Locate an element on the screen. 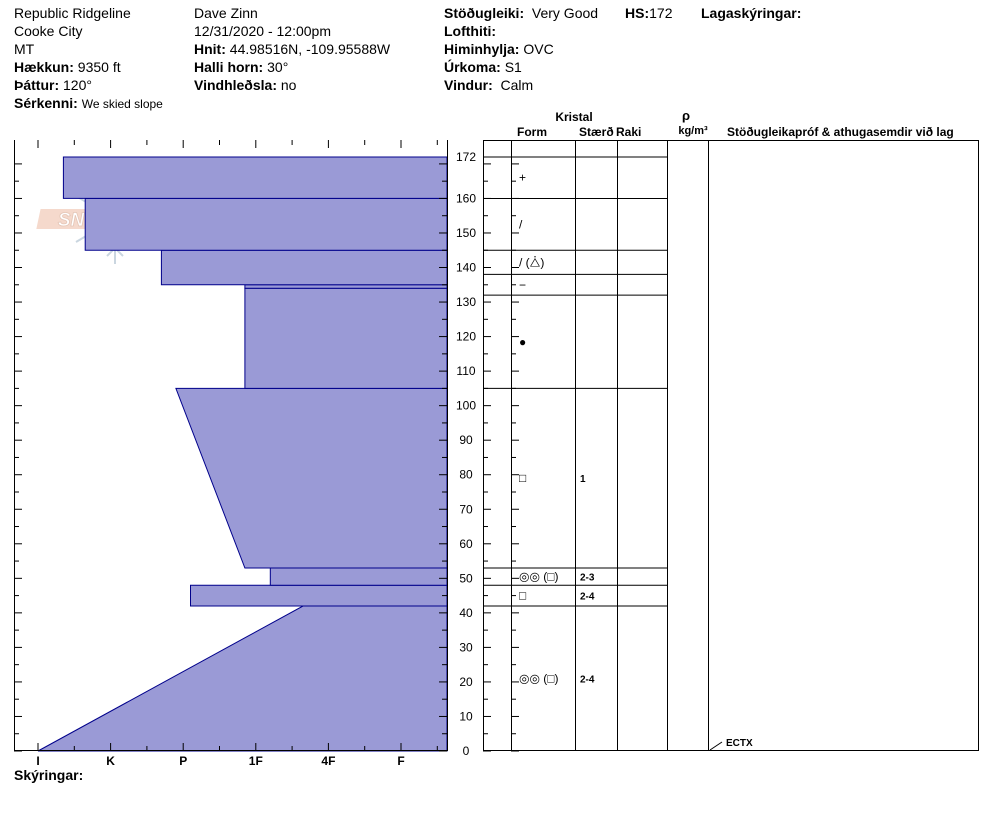 This screenshot has height=840, width=994. features-label: Sérkenni: is located at coordinates (46, 103).